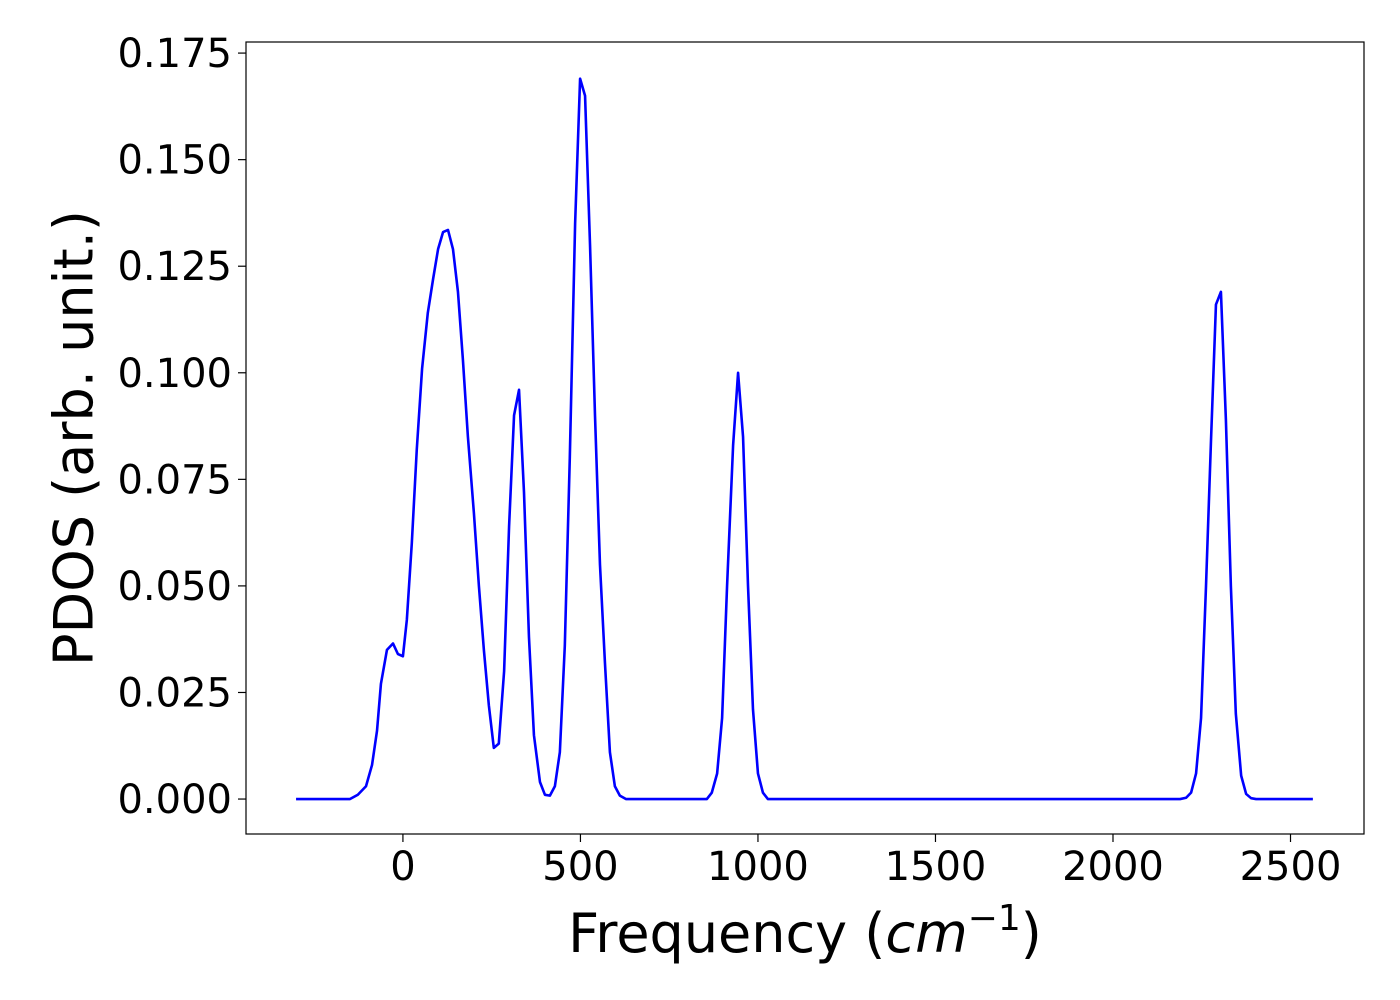  I want to click on y-tick-label: 0.025, so click(174, 693).